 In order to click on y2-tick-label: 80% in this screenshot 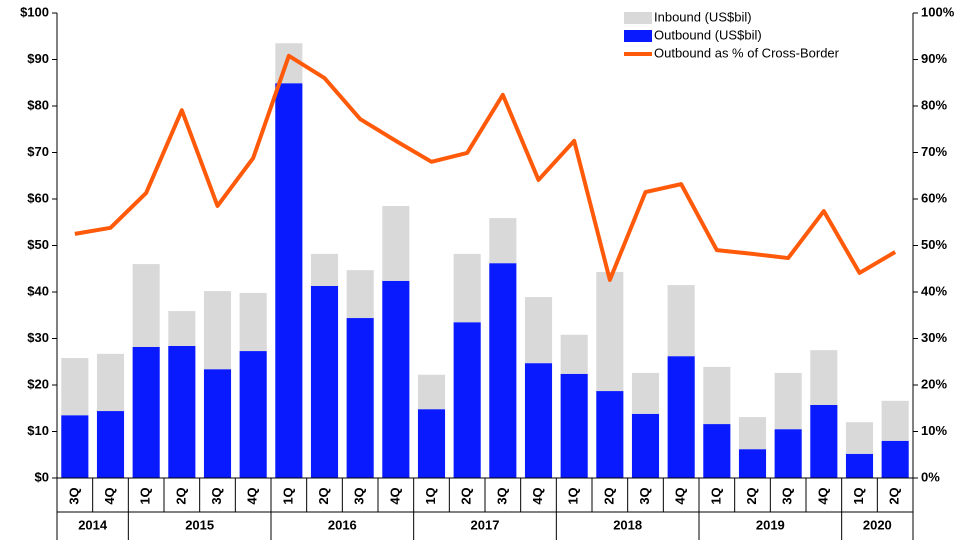, I will do `click(934, 104)`.